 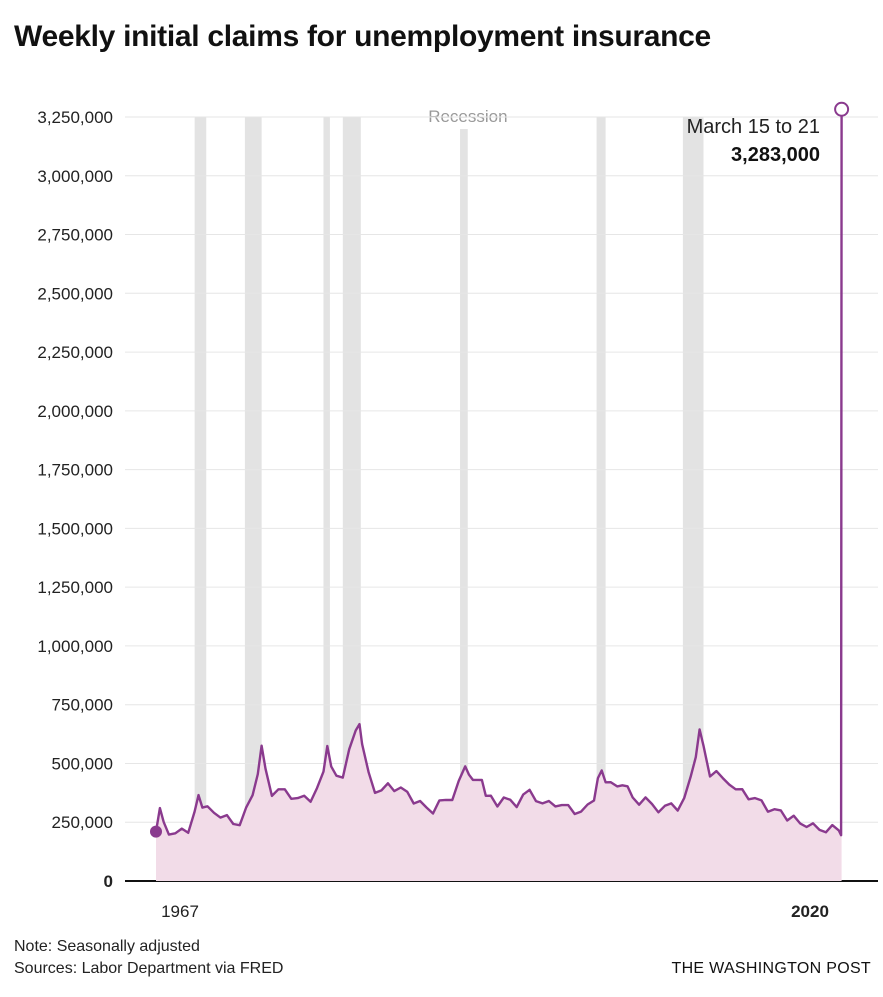 What do you see at coordinates (82, 705) in the screenshot?
I see `y-tick-label: 750,000` at bounding box center [82, 705].